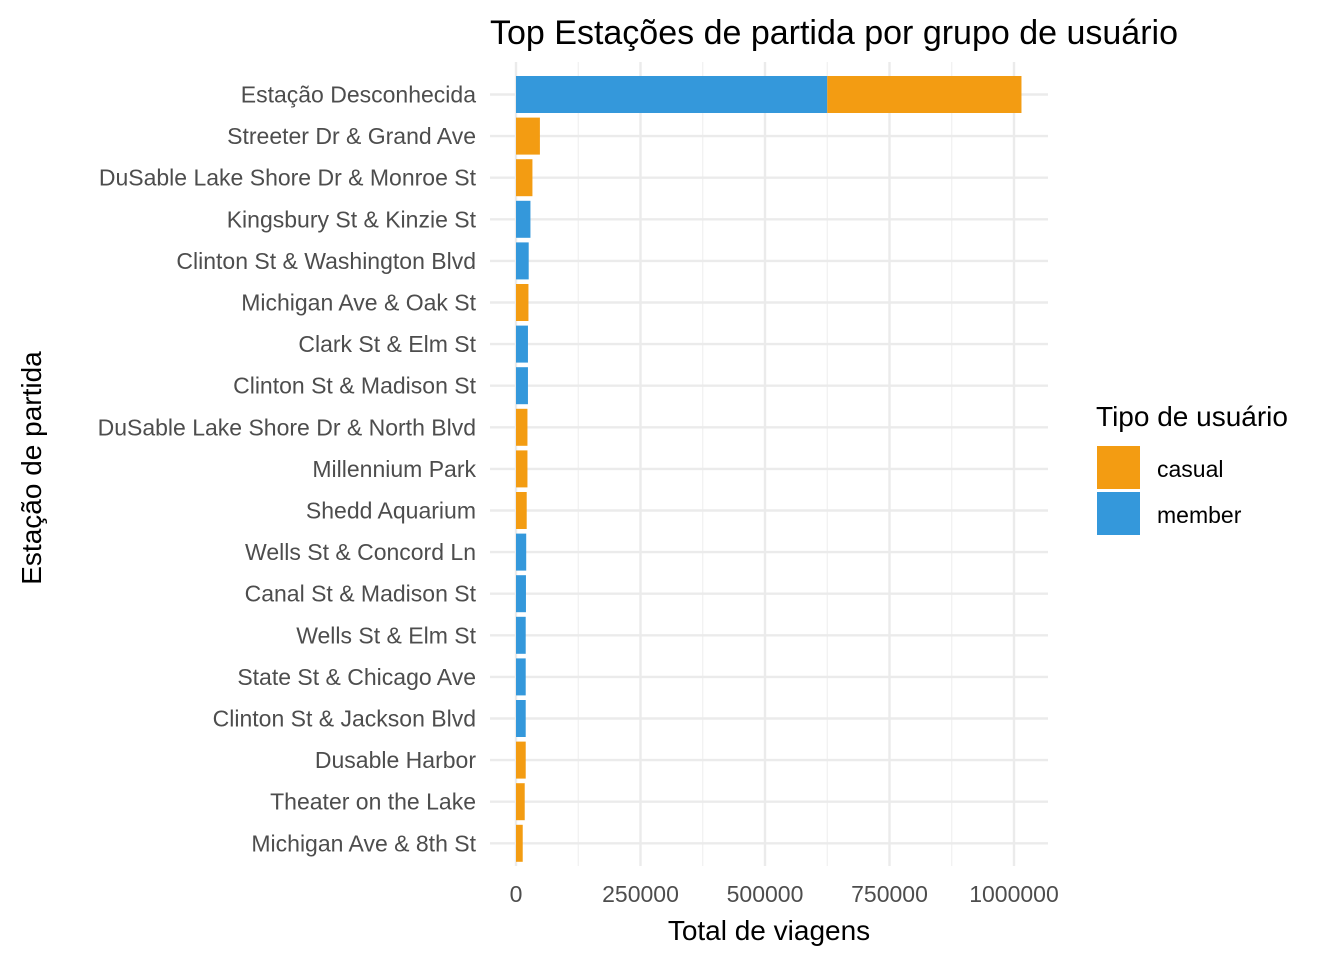  Describe the element at coordinates (386, 635) in the screenshot. I see `y-tick-label: Wells St & Elm St` at that location.